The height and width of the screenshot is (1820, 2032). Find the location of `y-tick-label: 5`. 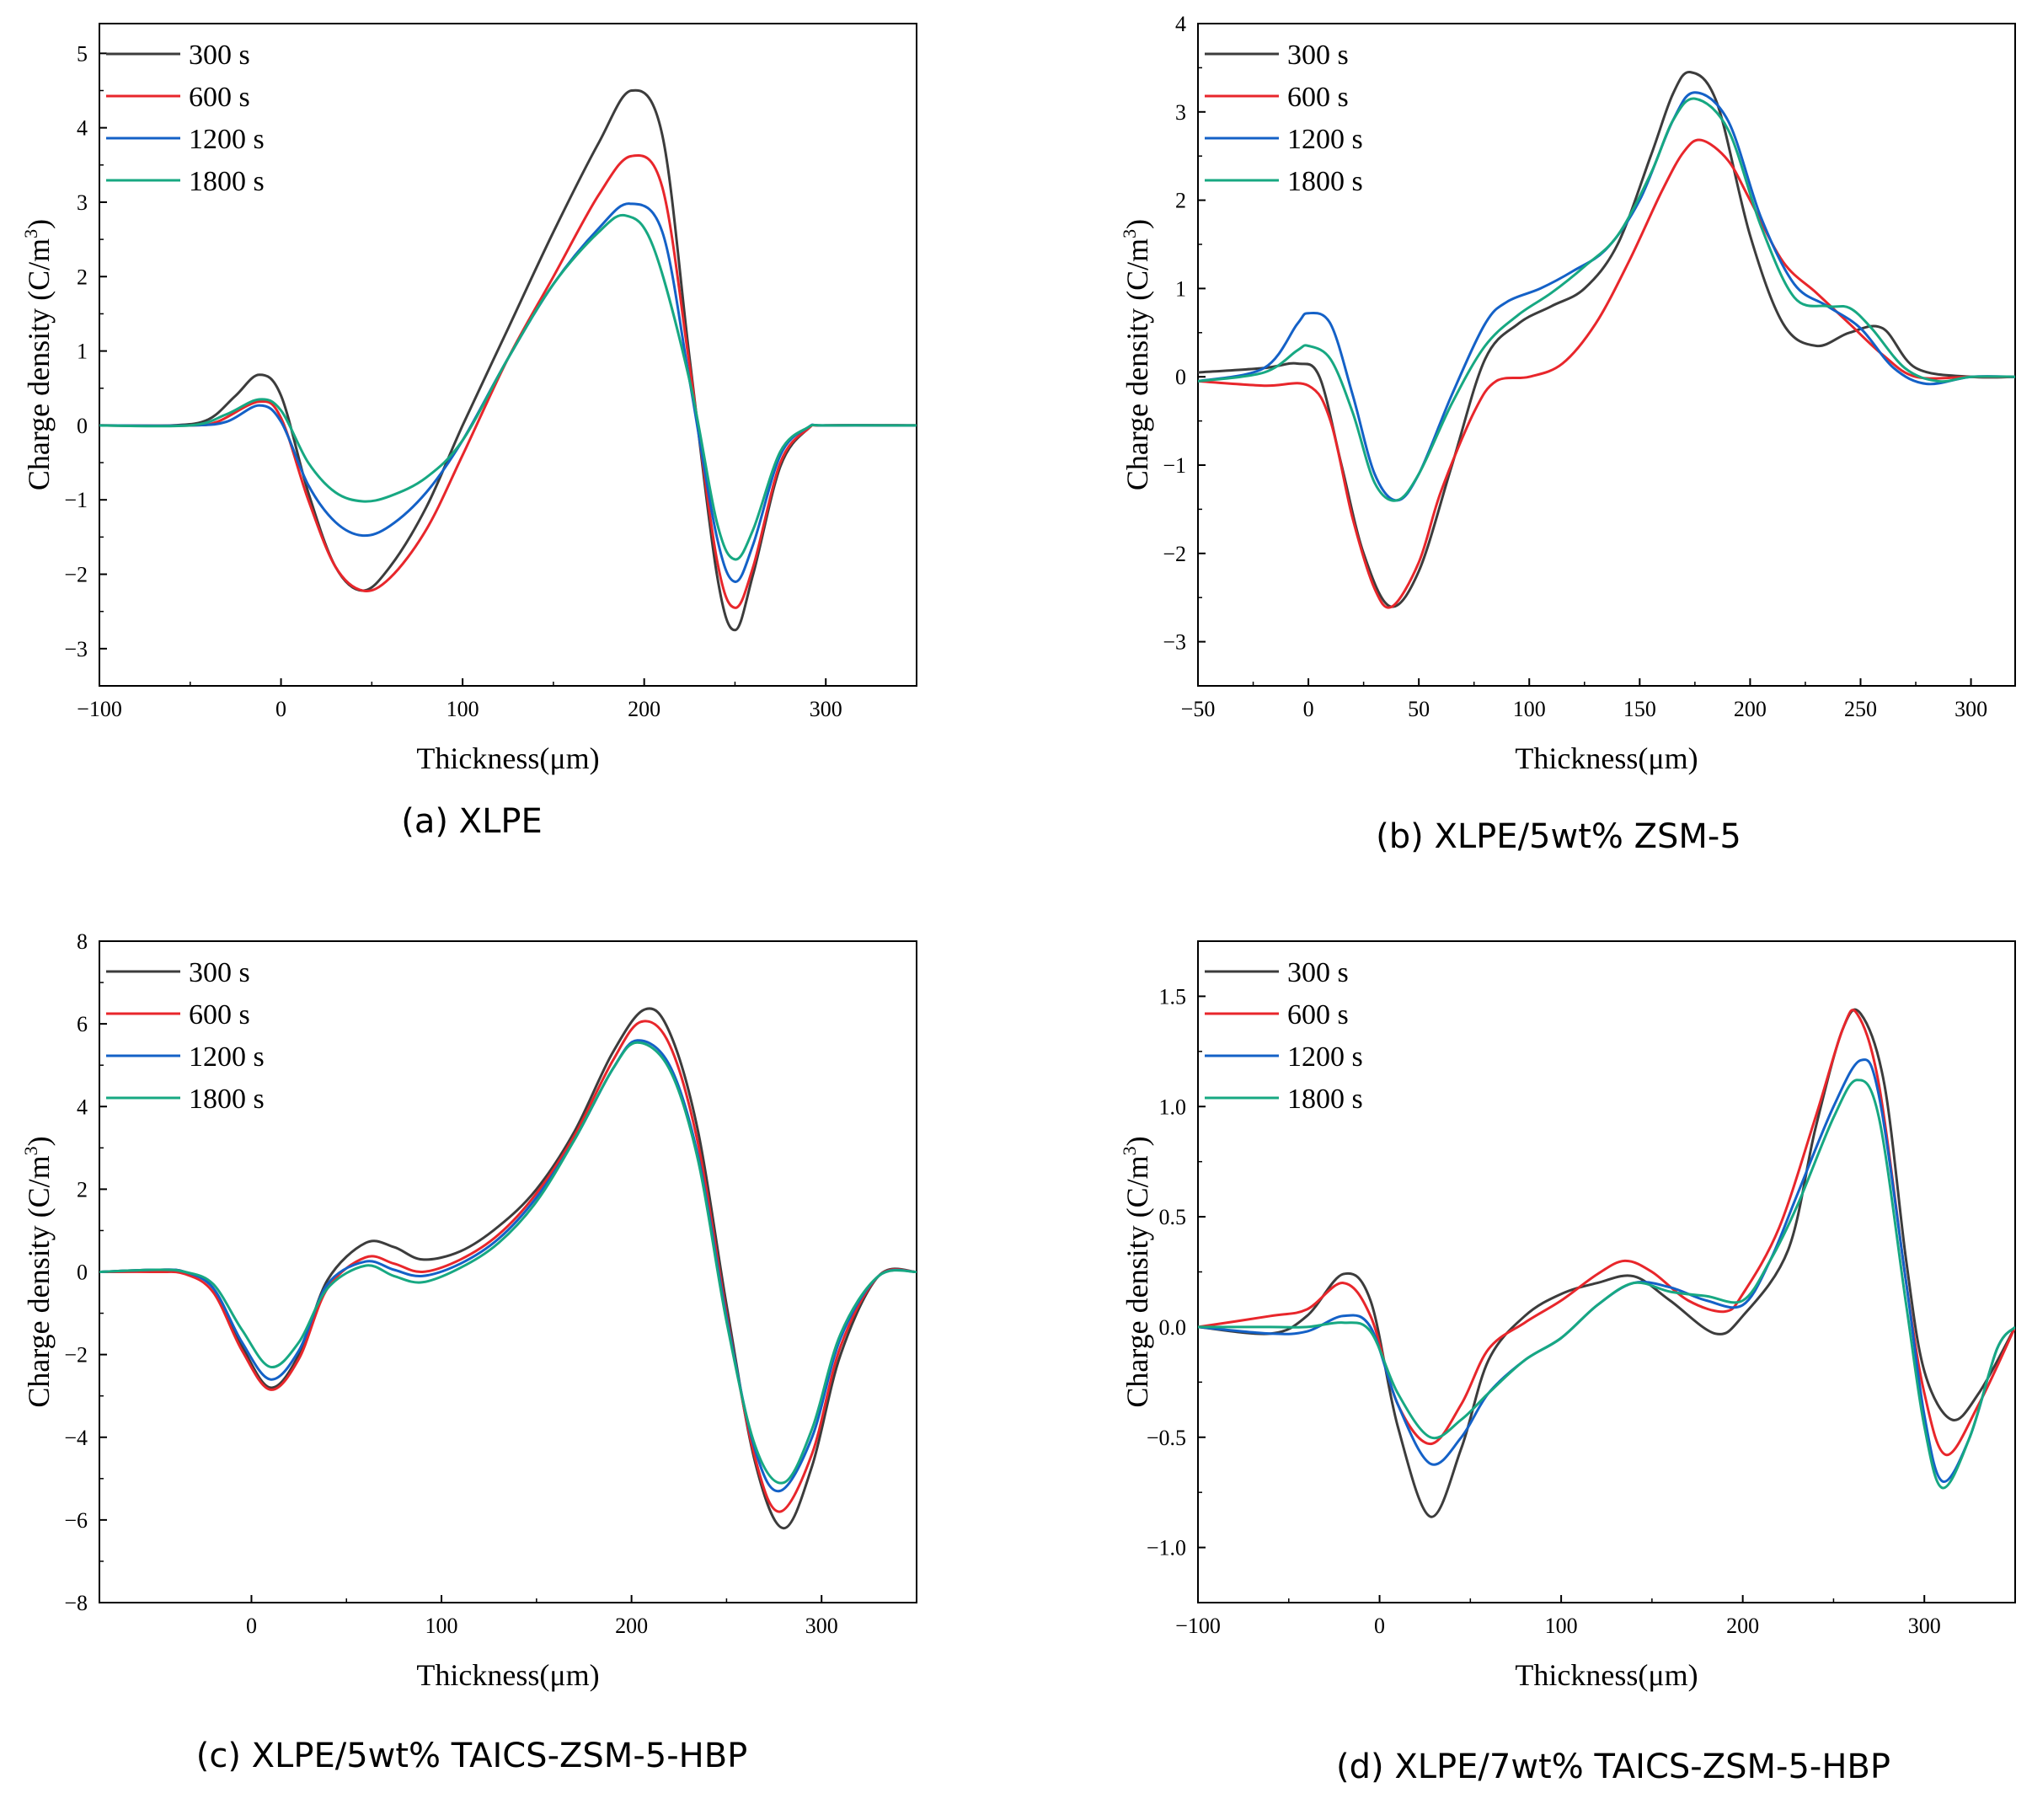

y-tick-label: 5 is located at coordinates (82, 53).